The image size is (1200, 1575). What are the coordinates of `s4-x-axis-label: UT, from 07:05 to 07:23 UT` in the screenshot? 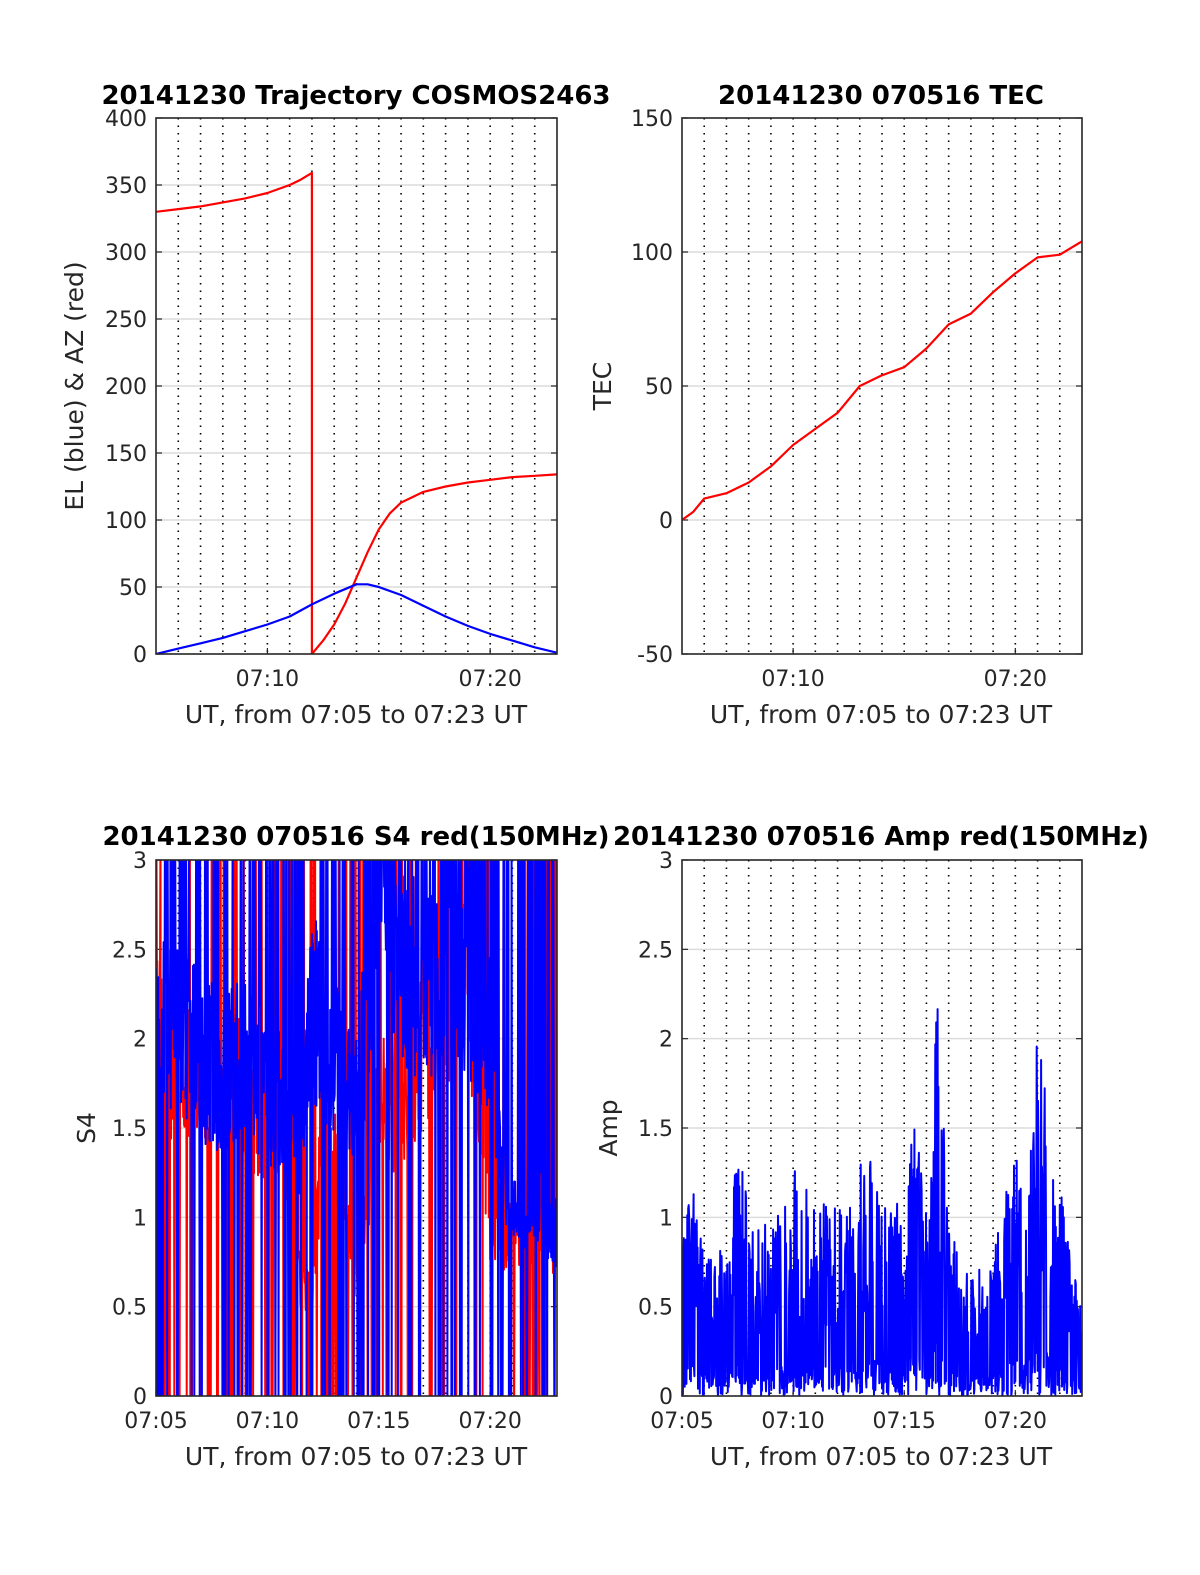 It's located at (356, 1456).